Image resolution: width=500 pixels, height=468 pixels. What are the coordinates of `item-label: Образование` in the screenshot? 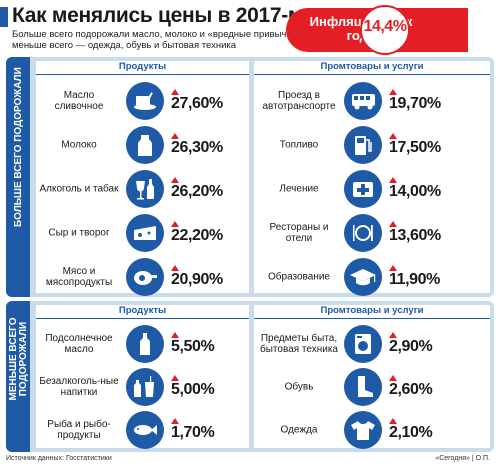 It's located at (299, 277).